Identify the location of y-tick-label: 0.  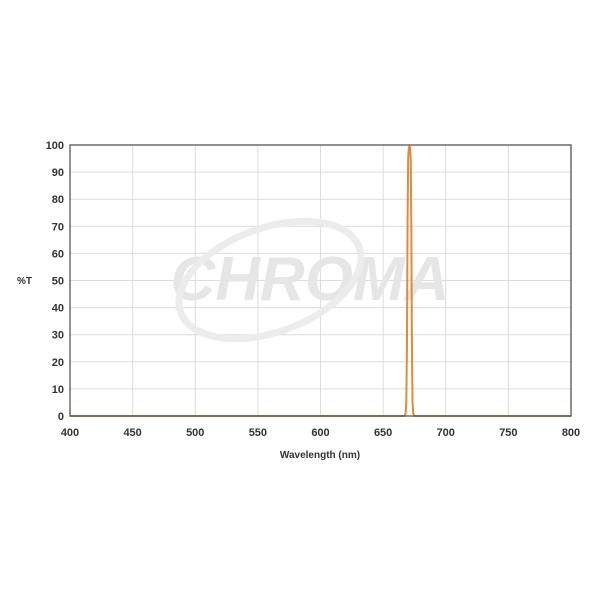
(61, 417).